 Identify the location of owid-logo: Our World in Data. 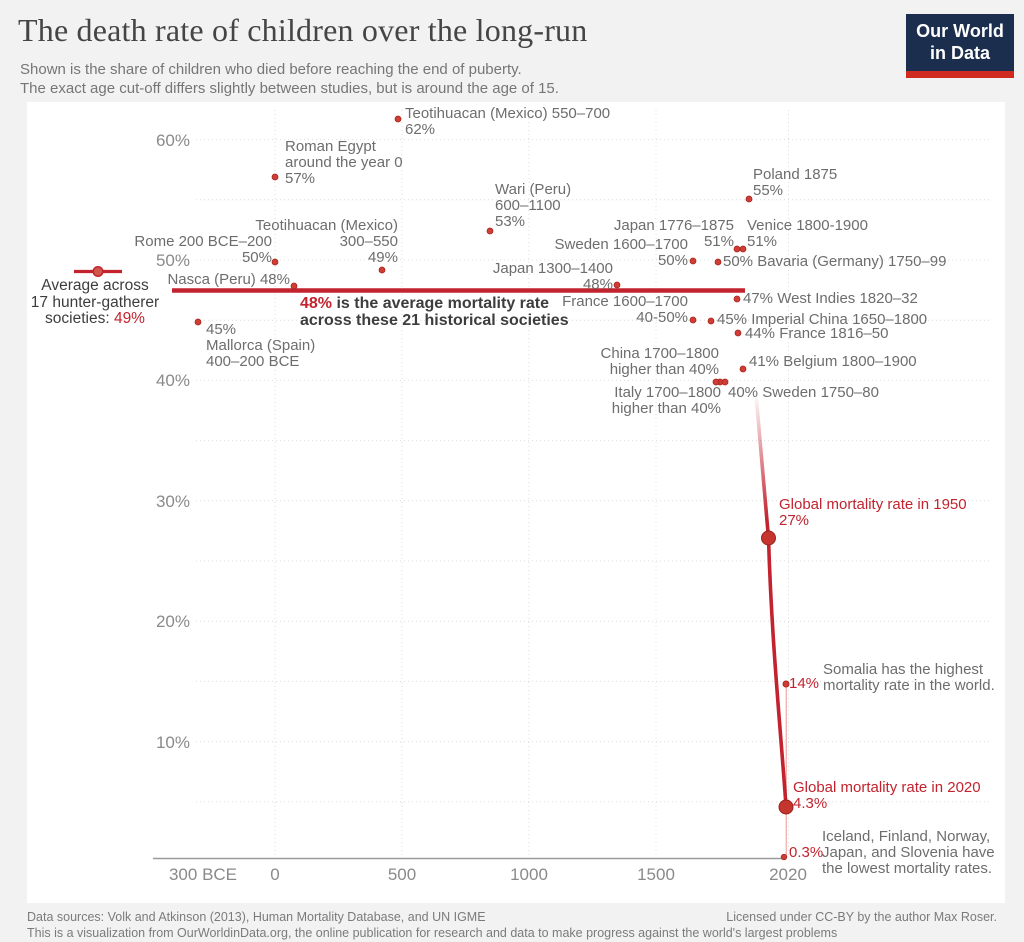
(960, 46).